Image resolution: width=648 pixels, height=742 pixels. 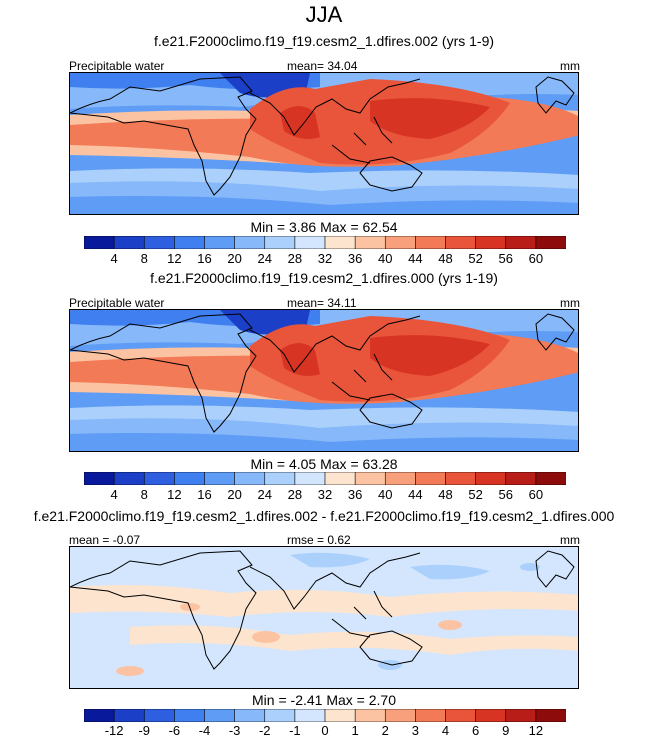 I want to click on colorbar-tick-label: -4, so click(x=204, y=730).